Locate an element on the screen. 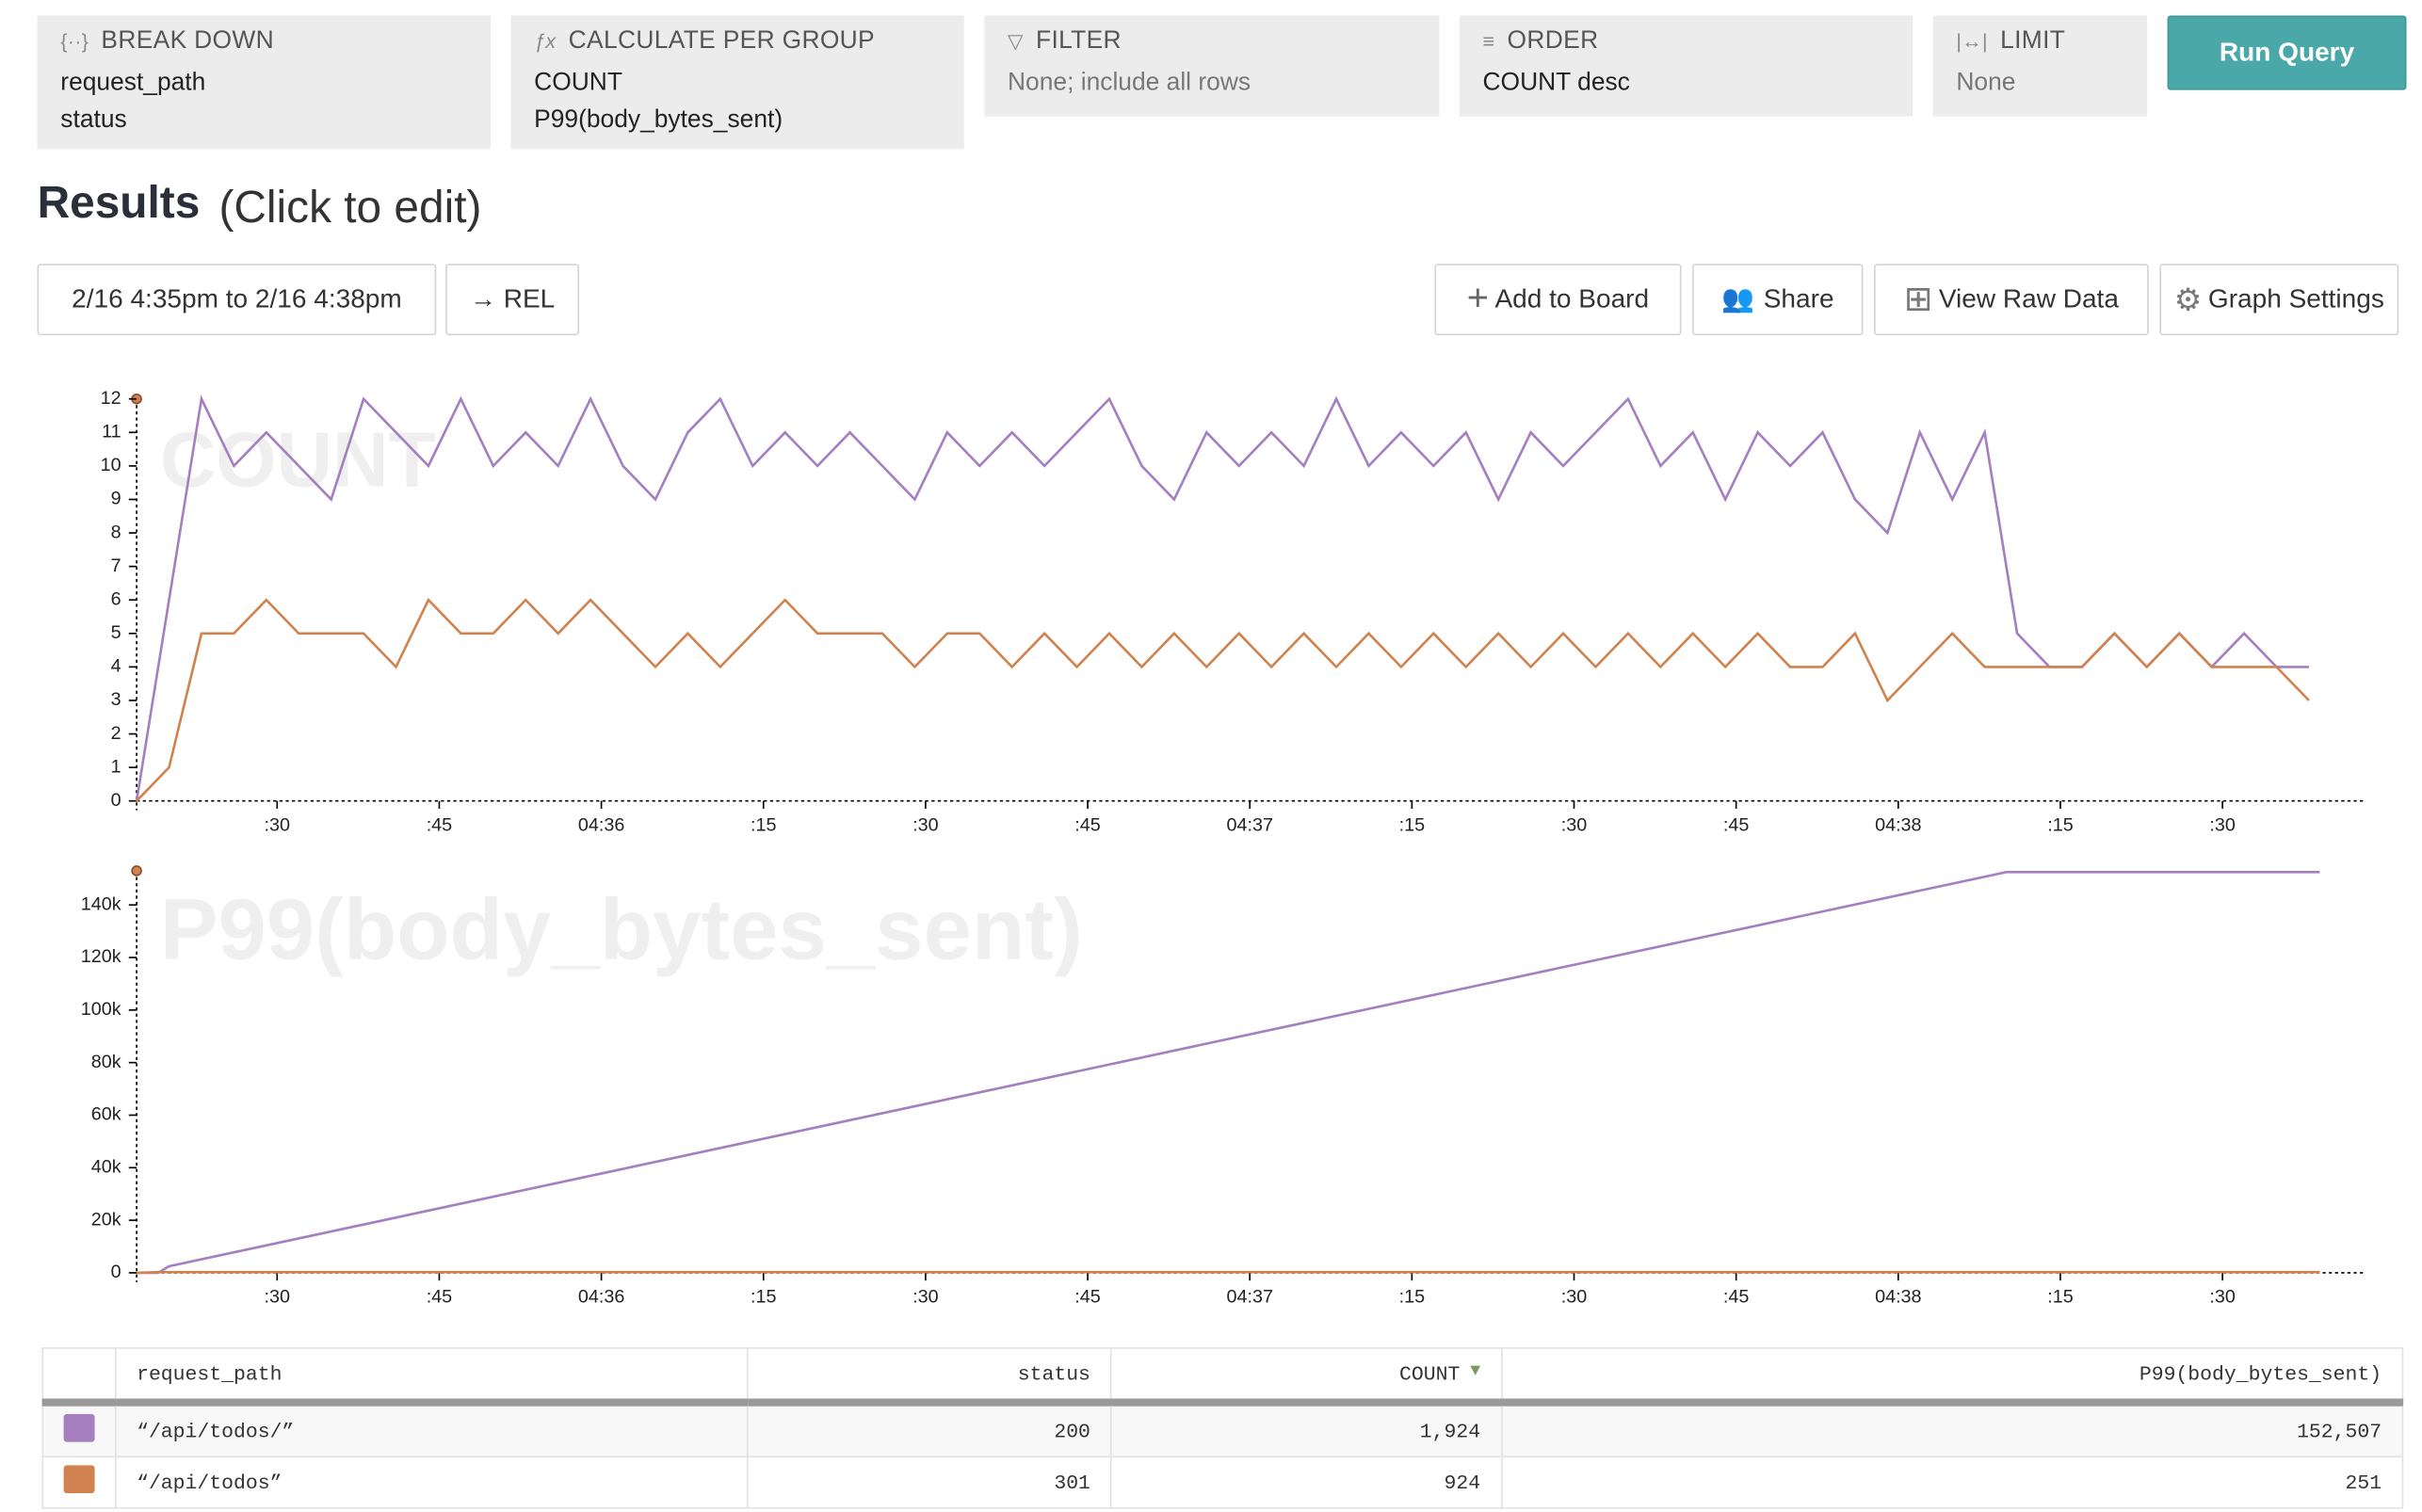 This screenshot has width=2422, height=1512. y-tick-label: 2 is located at coordinates (116, 733).